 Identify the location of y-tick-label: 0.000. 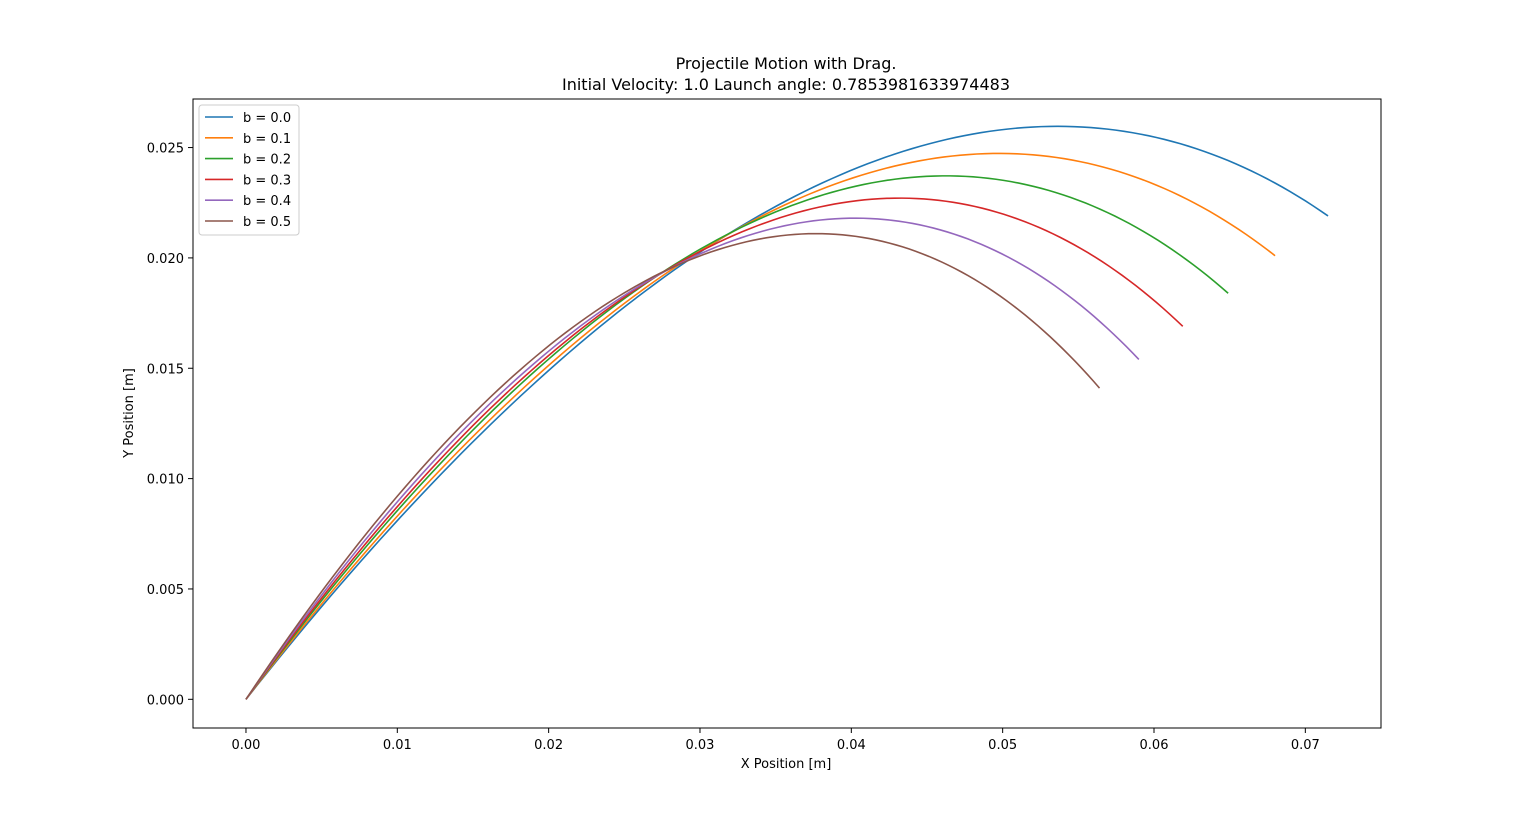
(165, 700).